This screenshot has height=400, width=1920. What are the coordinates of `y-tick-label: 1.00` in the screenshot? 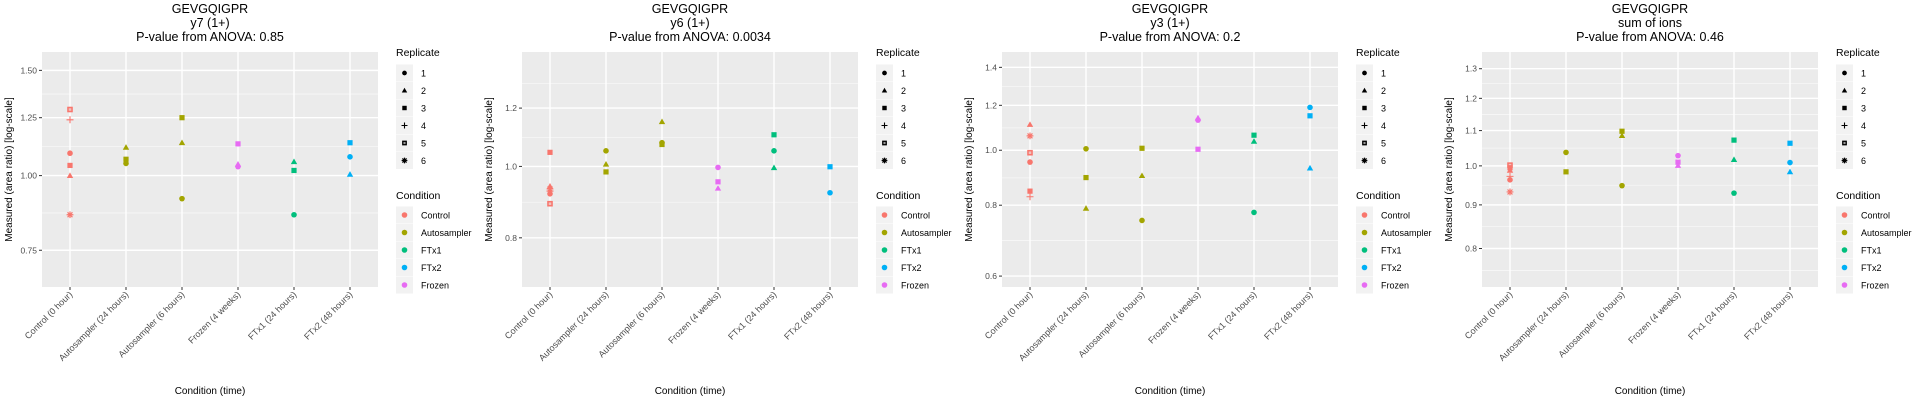 It's located at (28, 176).